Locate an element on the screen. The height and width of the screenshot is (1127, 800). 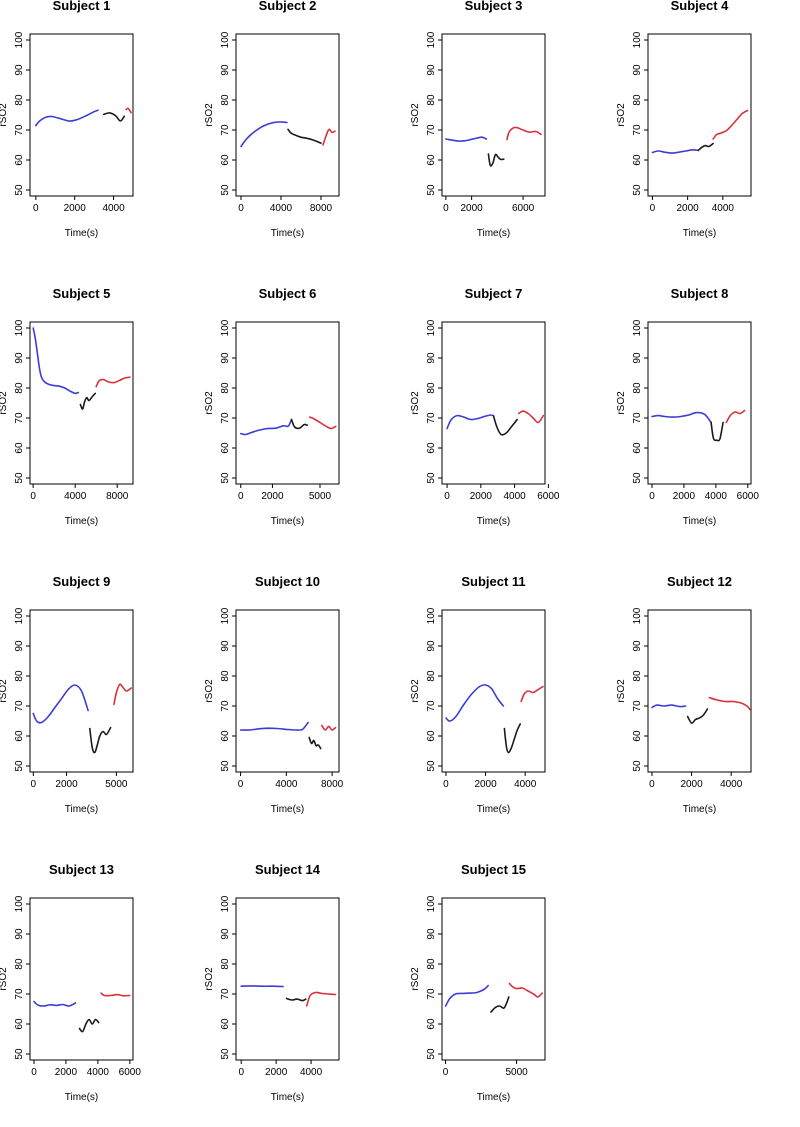
subplot-title: Subject 12 is located at coordinates (699, 581).